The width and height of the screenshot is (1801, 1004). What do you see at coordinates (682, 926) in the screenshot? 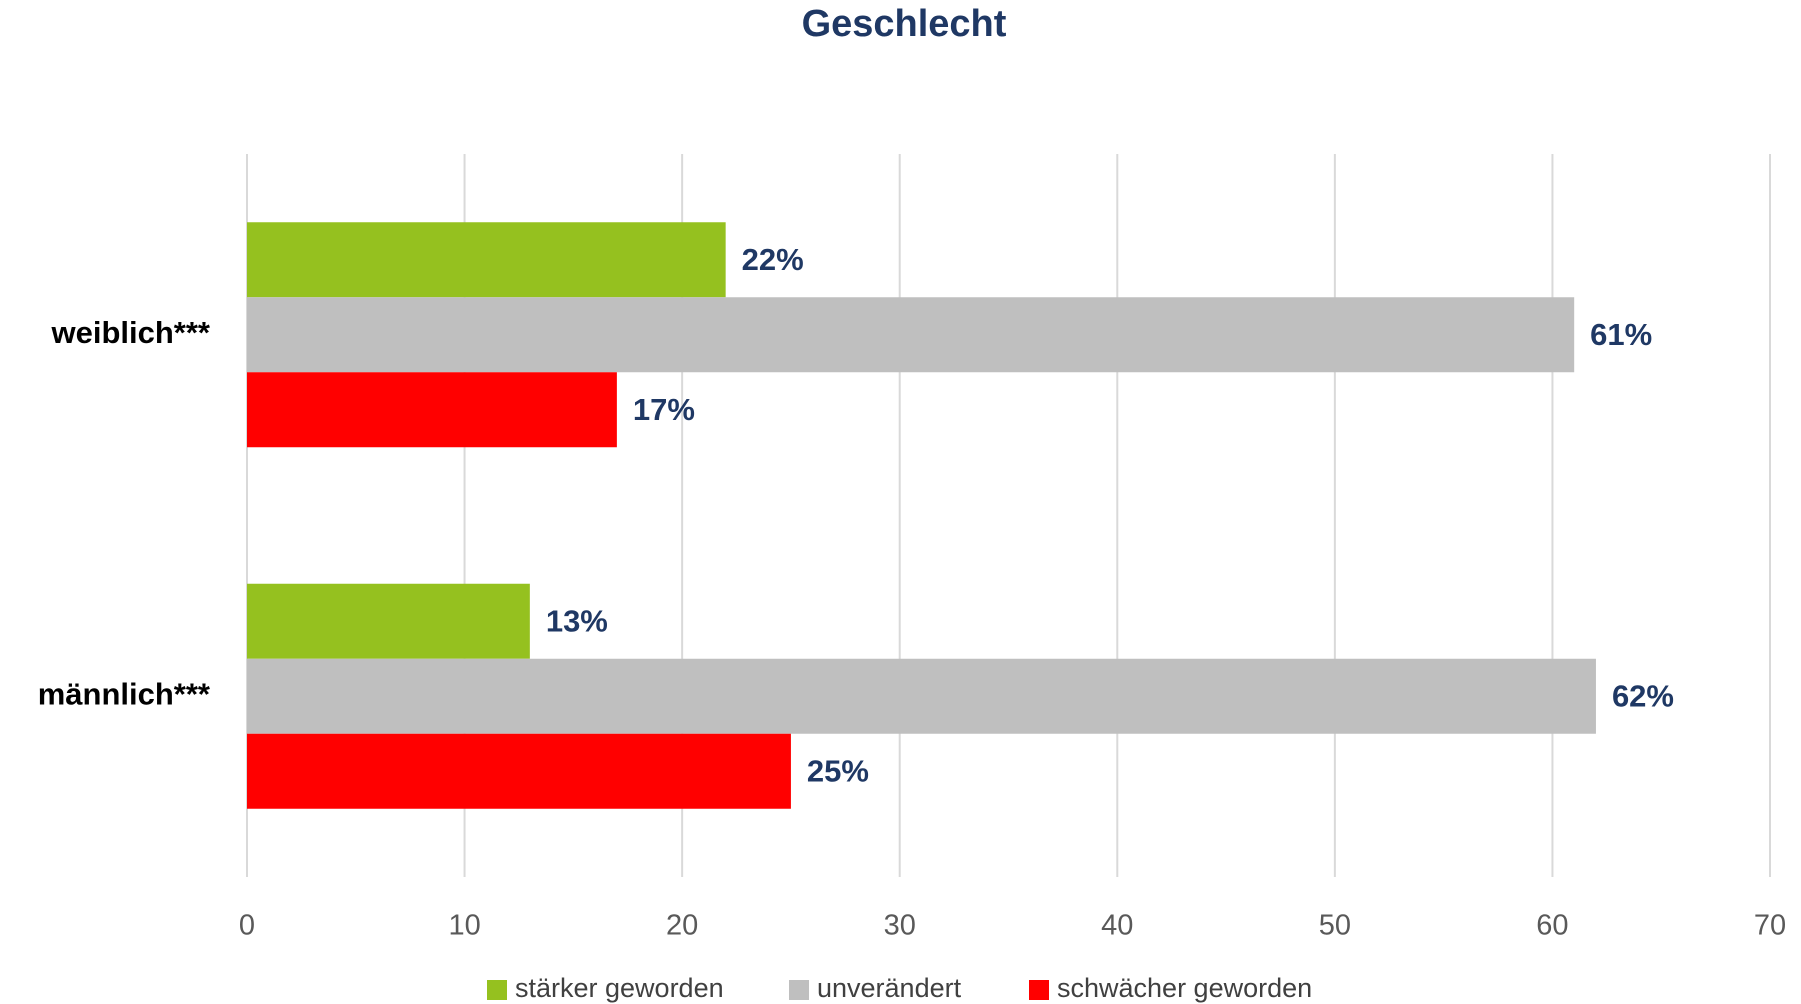
I see `x-tick-label: 20` at bounding box center [682, 926].